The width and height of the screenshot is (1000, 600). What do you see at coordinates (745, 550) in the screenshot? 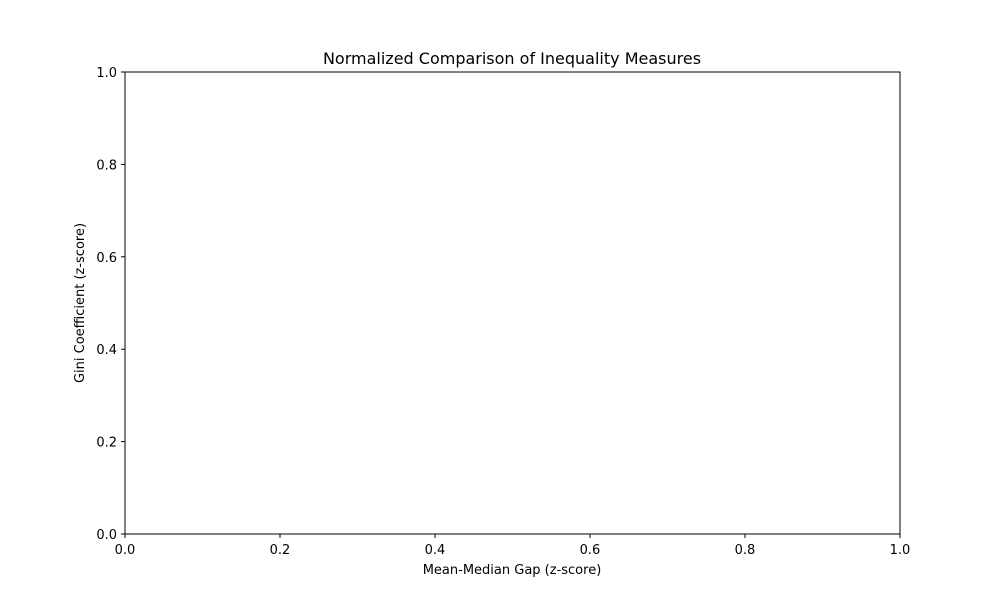
I see `x-tick-label: 0.8` at bounding box center [745, 550].